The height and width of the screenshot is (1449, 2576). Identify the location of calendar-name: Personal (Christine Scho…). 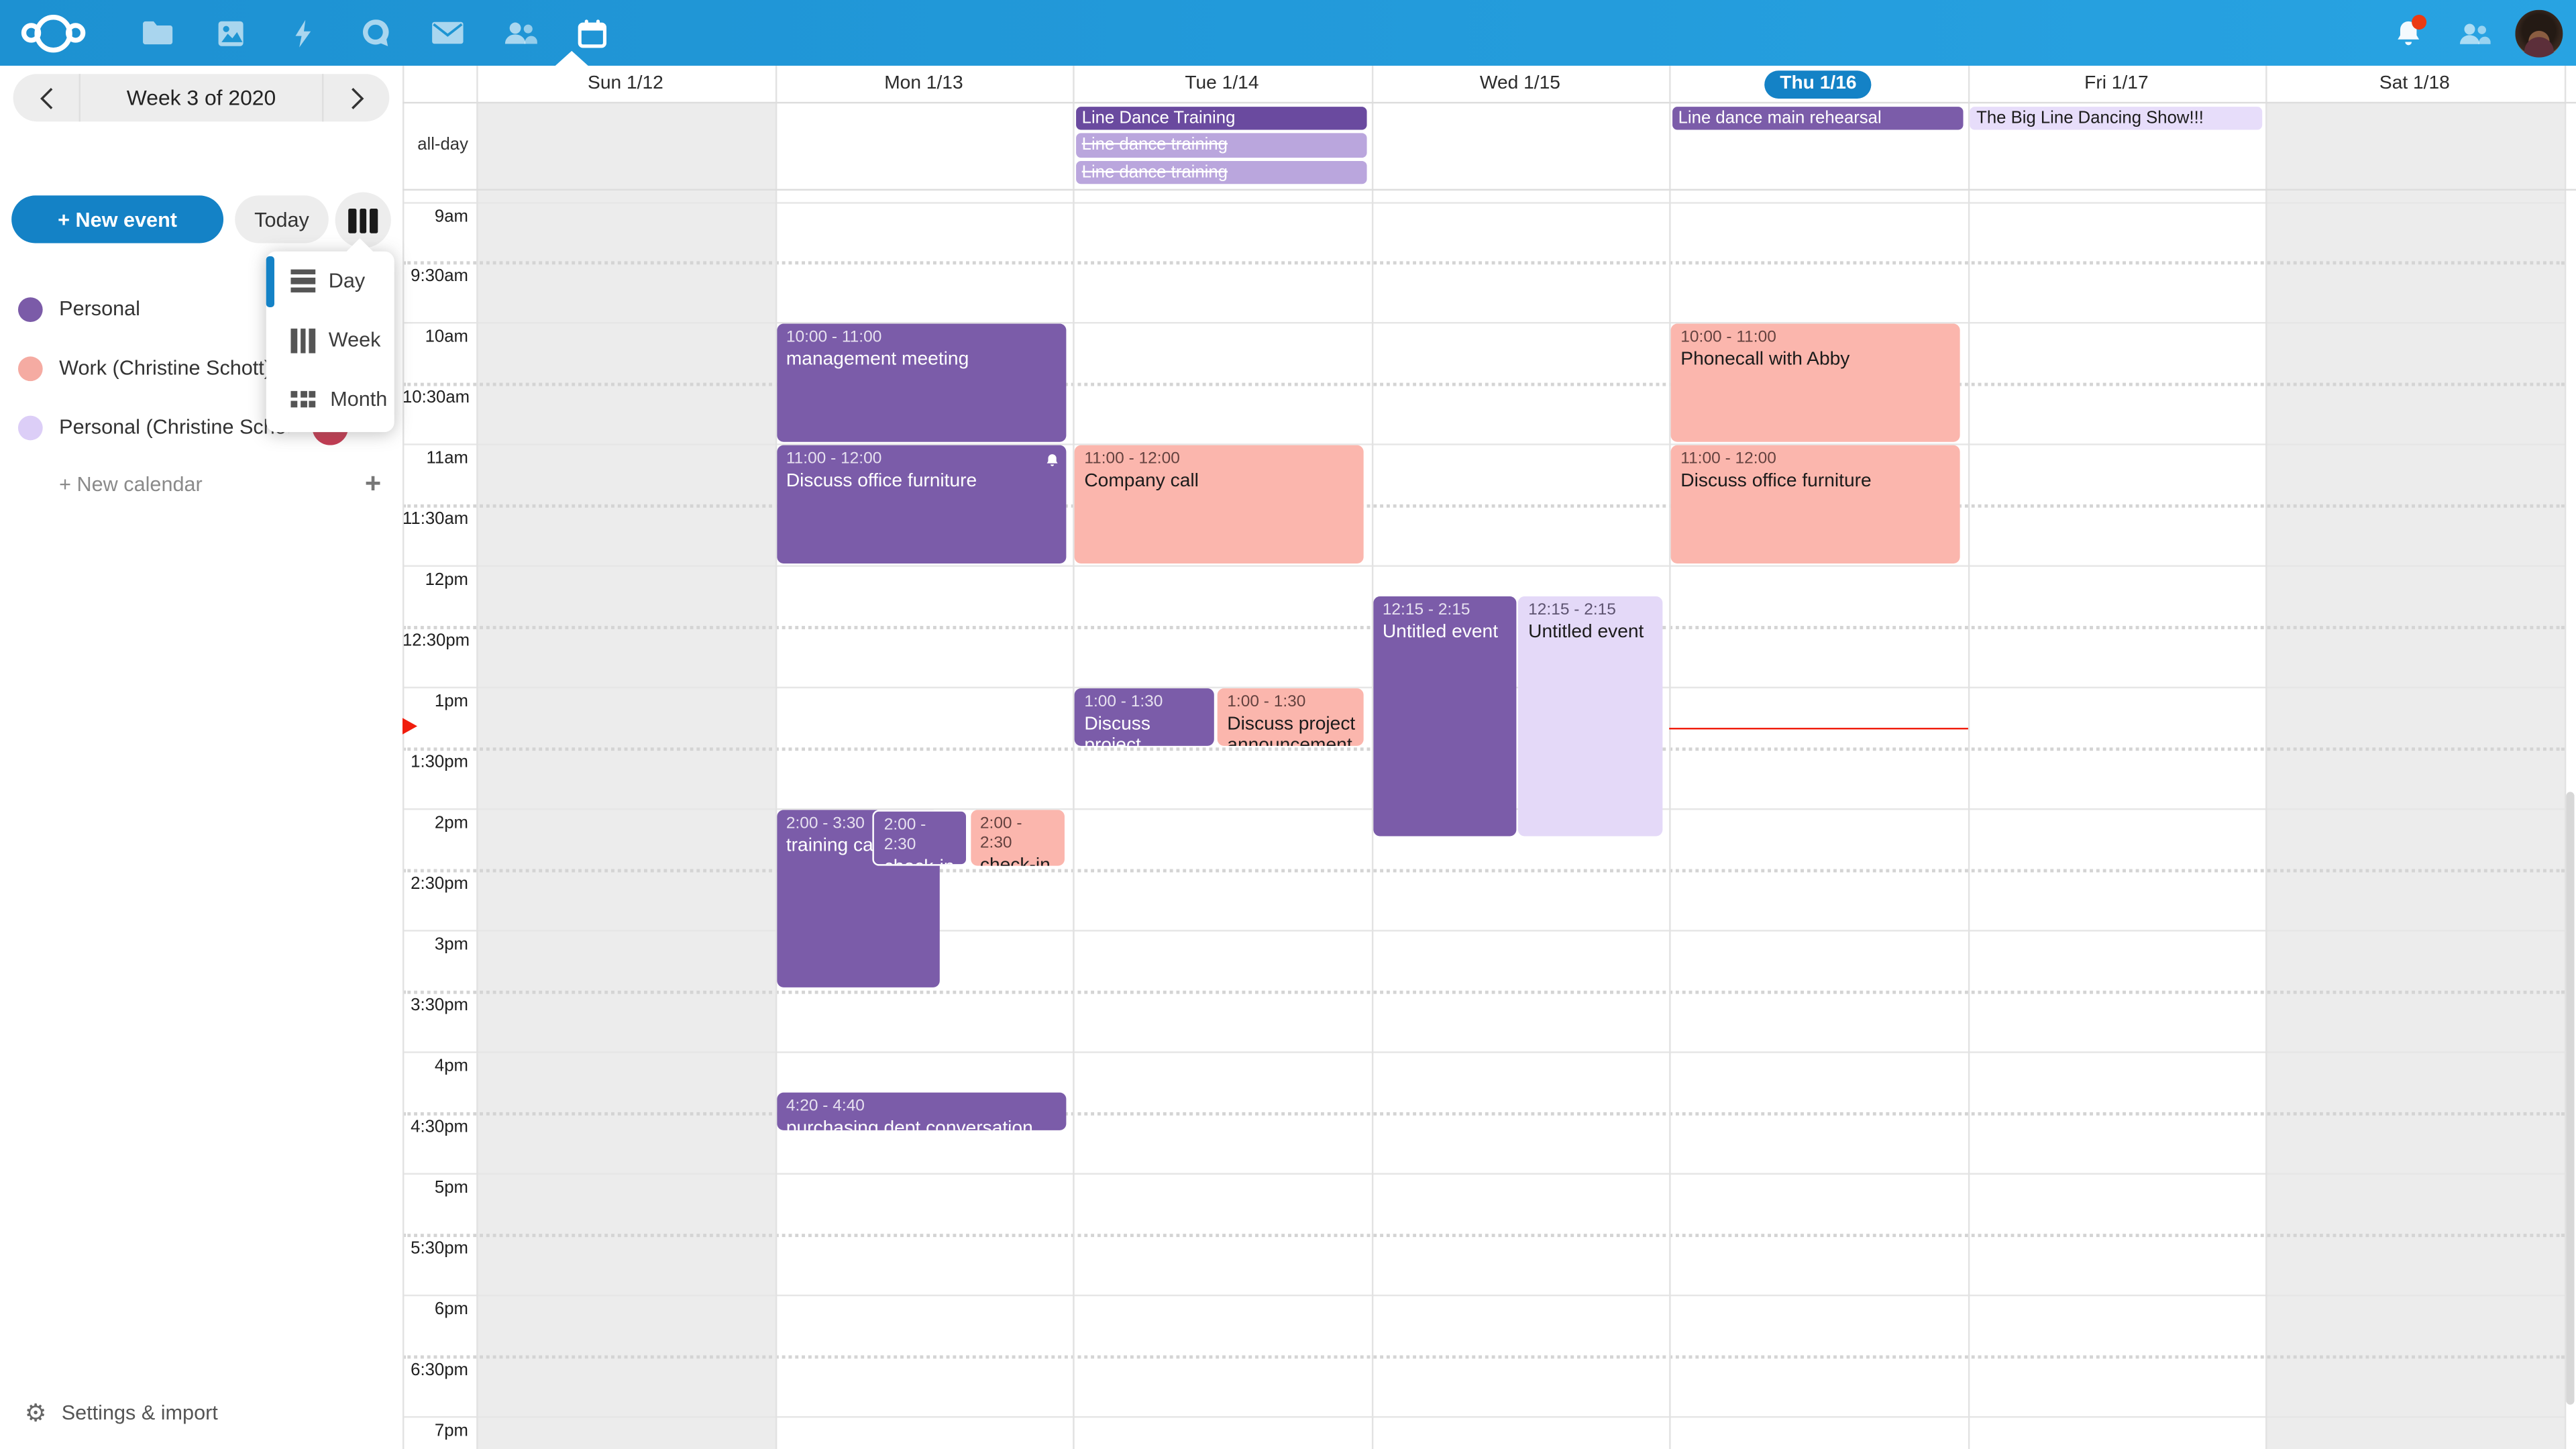
(174, 427).